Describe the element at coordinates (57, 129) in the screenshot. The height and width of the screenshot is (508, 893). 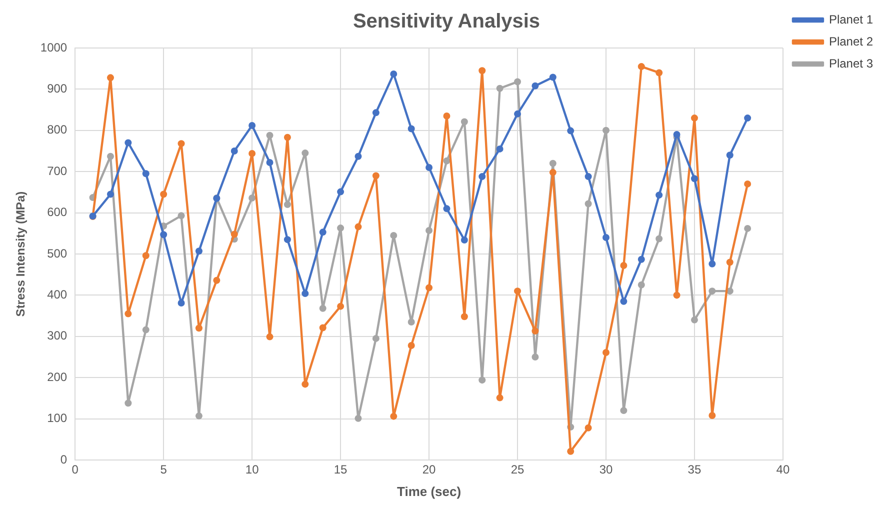
I see `y-tick-label: 800` at that location.